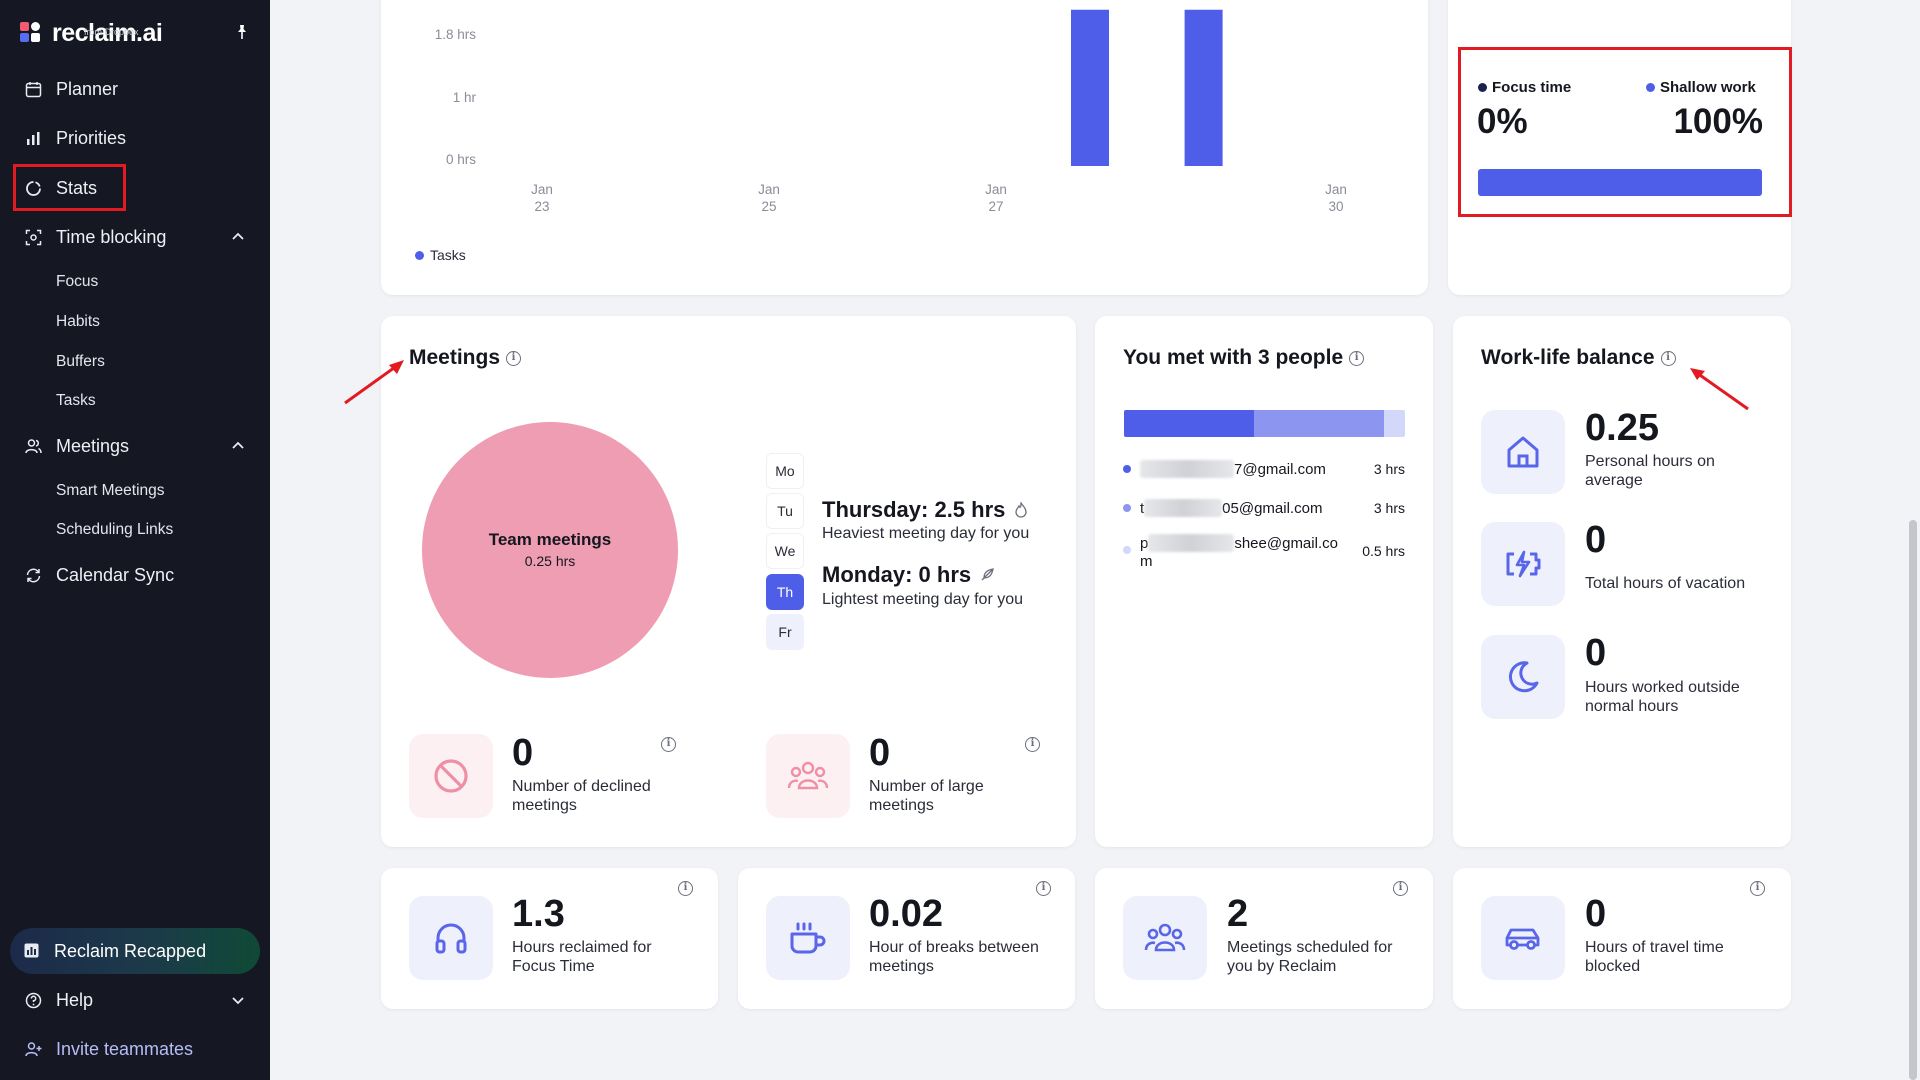 The width and height of the screenshot is (1920, 1080). Describe the element at coordinates (954, 957) in the screenshot. I see `stat-label: Hour of breaks between meetings` at that location.